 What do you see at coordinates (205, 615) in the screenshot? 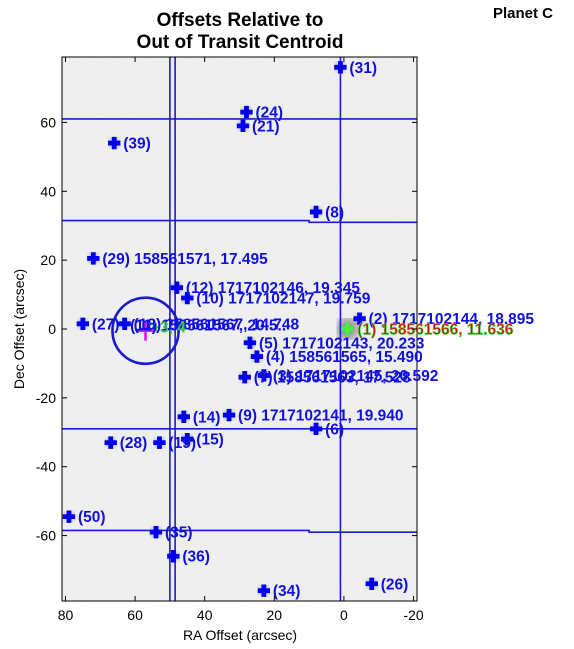
I see `x-tick-label-2: 40` at bounding box center [205, 615].